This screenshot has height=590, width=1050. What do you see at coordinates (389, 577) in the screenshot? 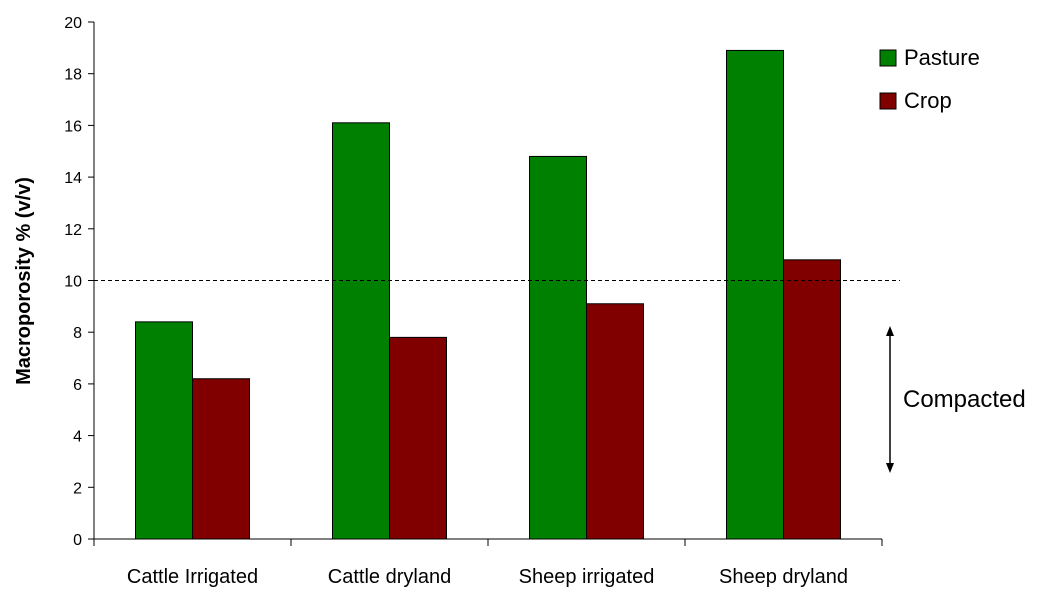
I see `x-tick-label-cattle-dryland: Cattle dryland` at bounding box center [389, 577].